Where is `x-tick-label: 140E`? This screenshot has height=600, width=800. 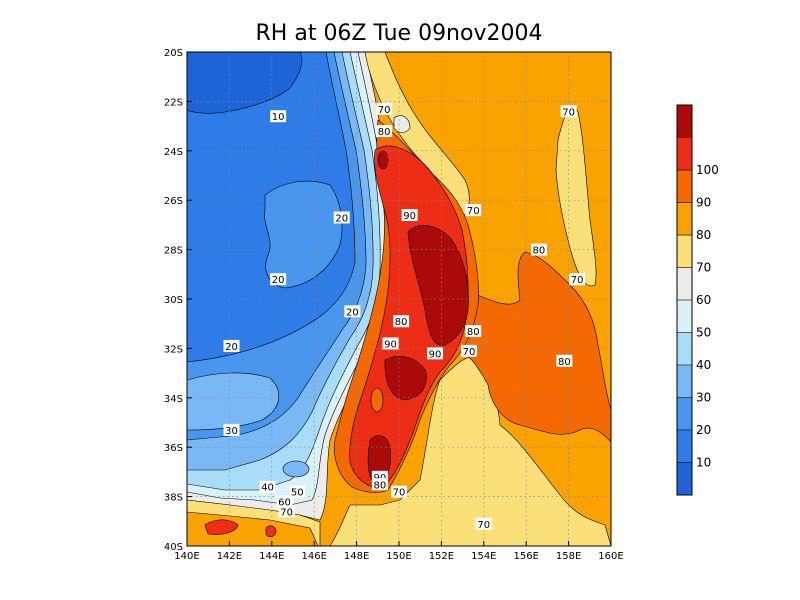 x-tick-label: 140E is located at coordinates (186, 556).